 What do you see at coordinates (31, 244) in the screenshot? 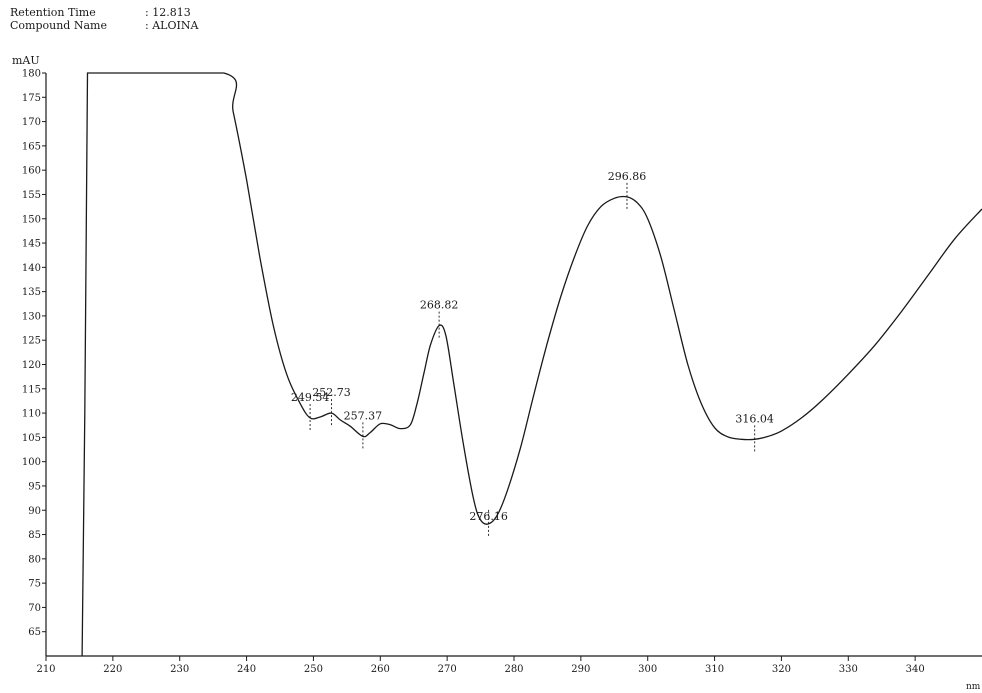
I see `y-tick-label: 145` at bounding box center [31, 244].